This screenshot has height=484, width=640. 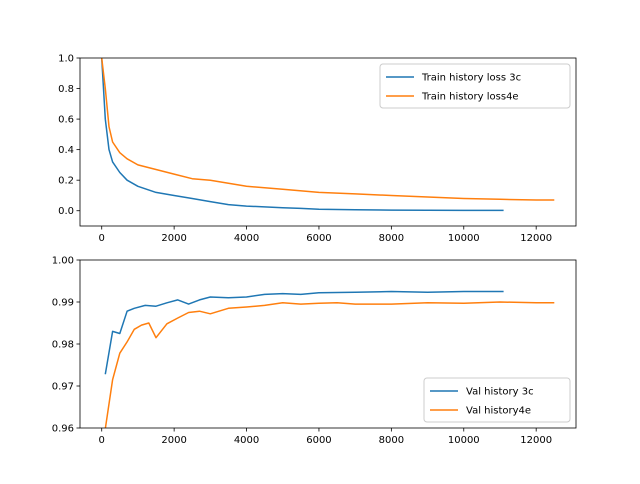 What do you see at coordinates (66, 59) in the screenshot?
I see `y-tick-label: 1.0` at bounding box center [66, 59].